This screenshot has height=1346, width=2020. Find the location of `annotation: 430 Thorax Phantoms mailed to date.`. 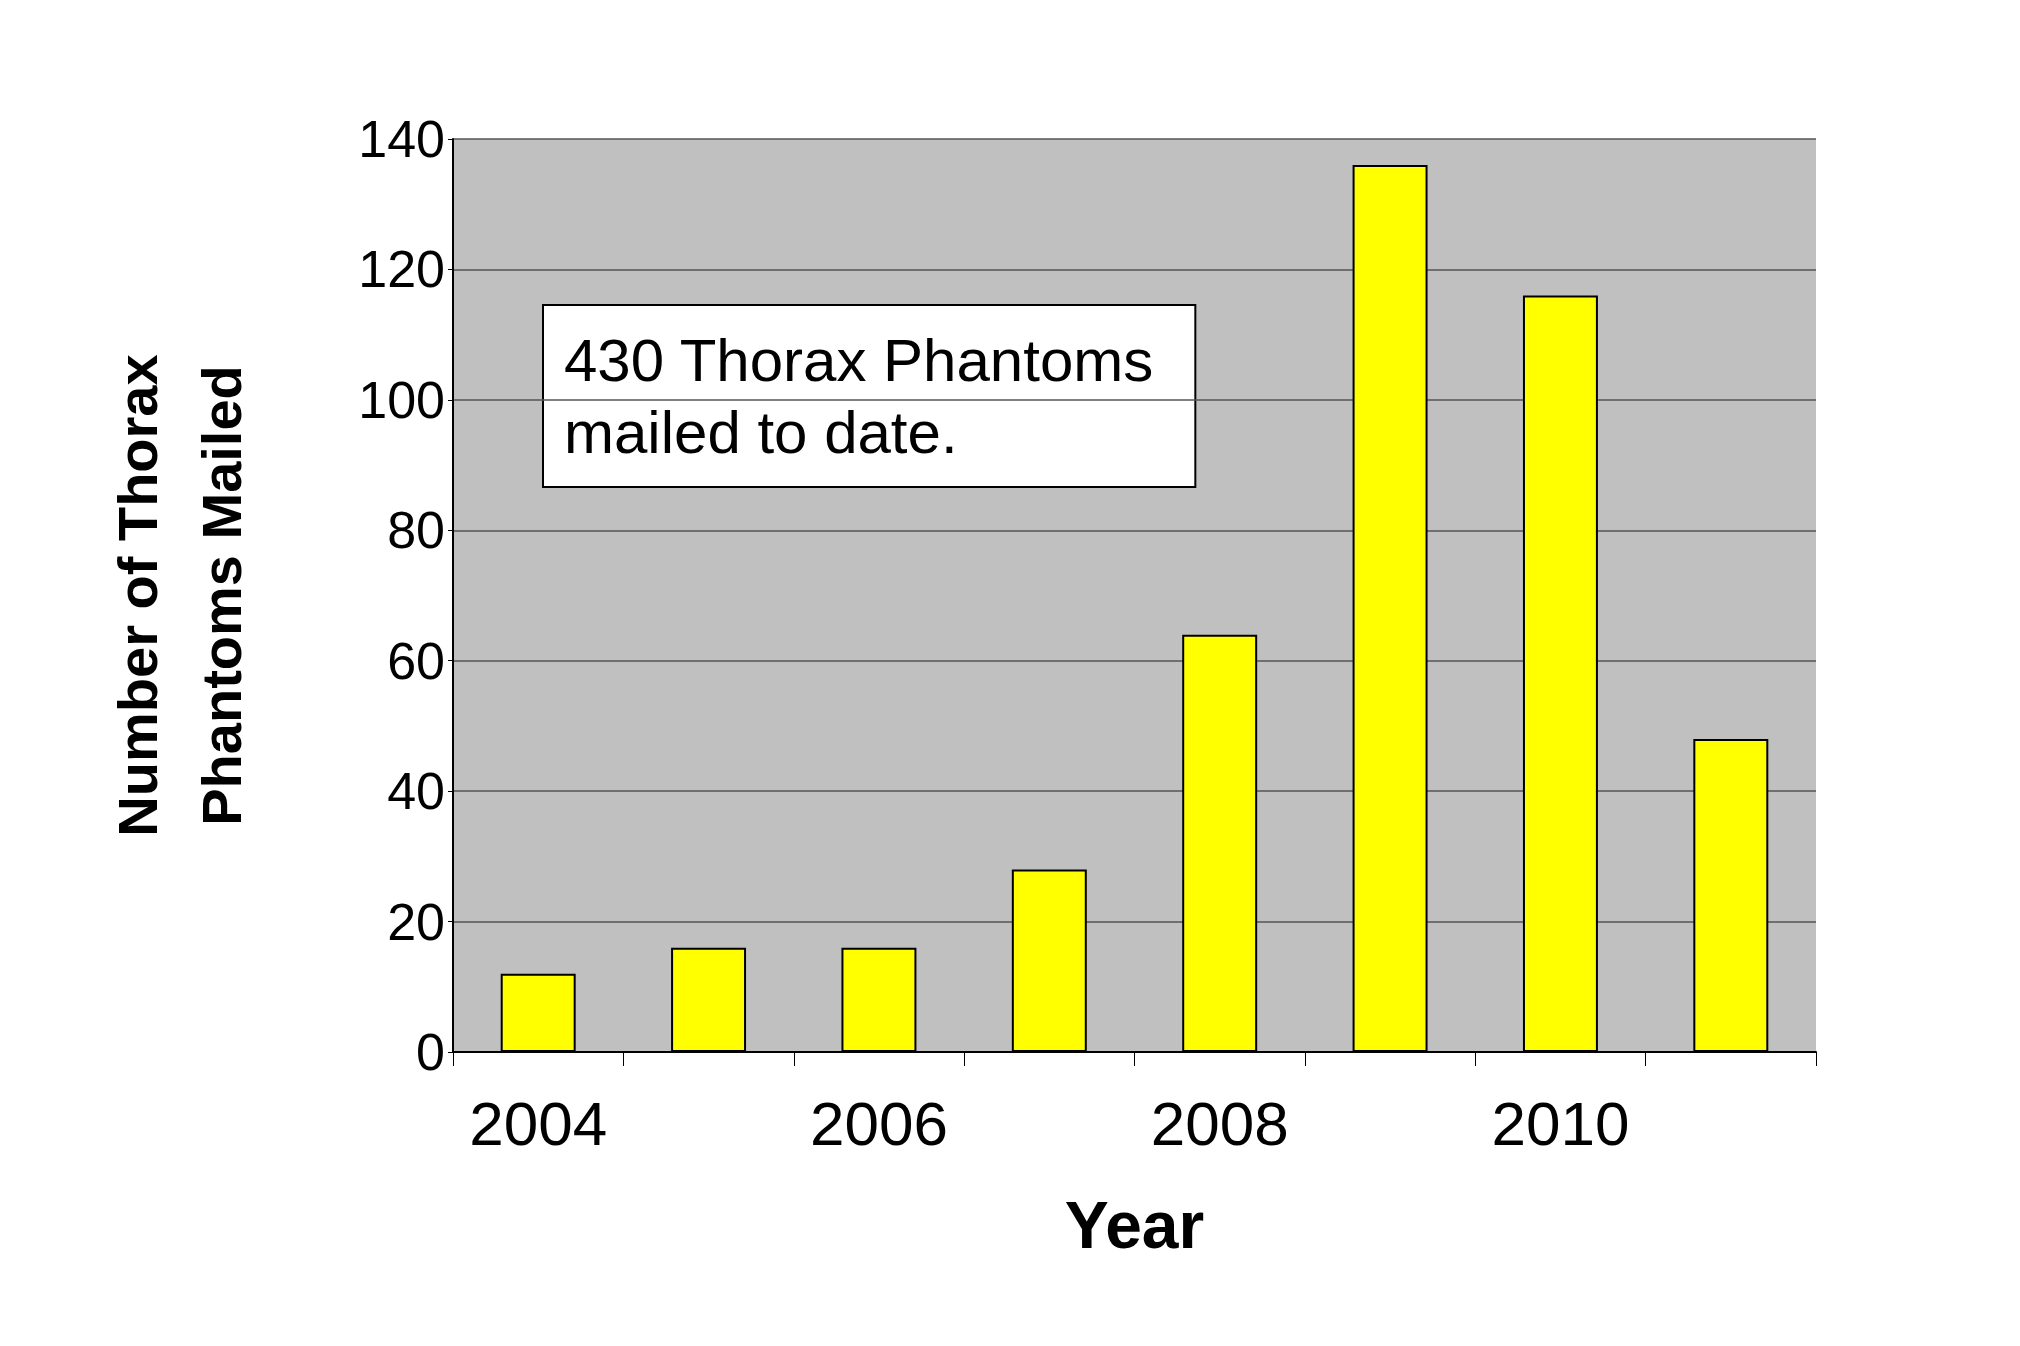

annotation: 430 Thorax Phantoms mailed to date. is located at coordinates (859, 396).